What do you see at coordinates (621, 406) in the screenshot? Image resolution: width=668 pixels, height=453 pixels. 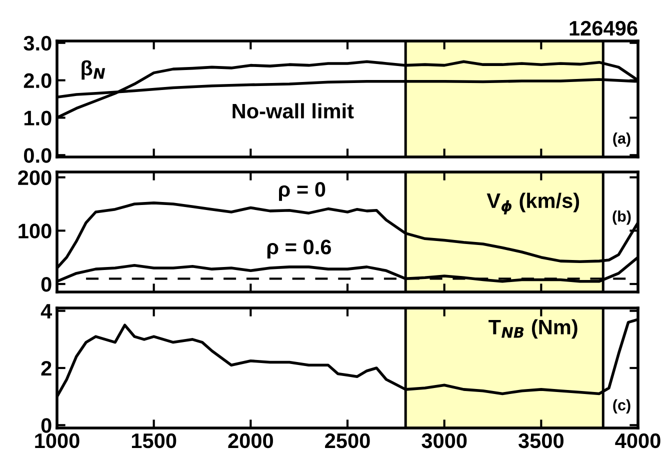 I see `annotation: (c)` at bounding box center [621, 406].